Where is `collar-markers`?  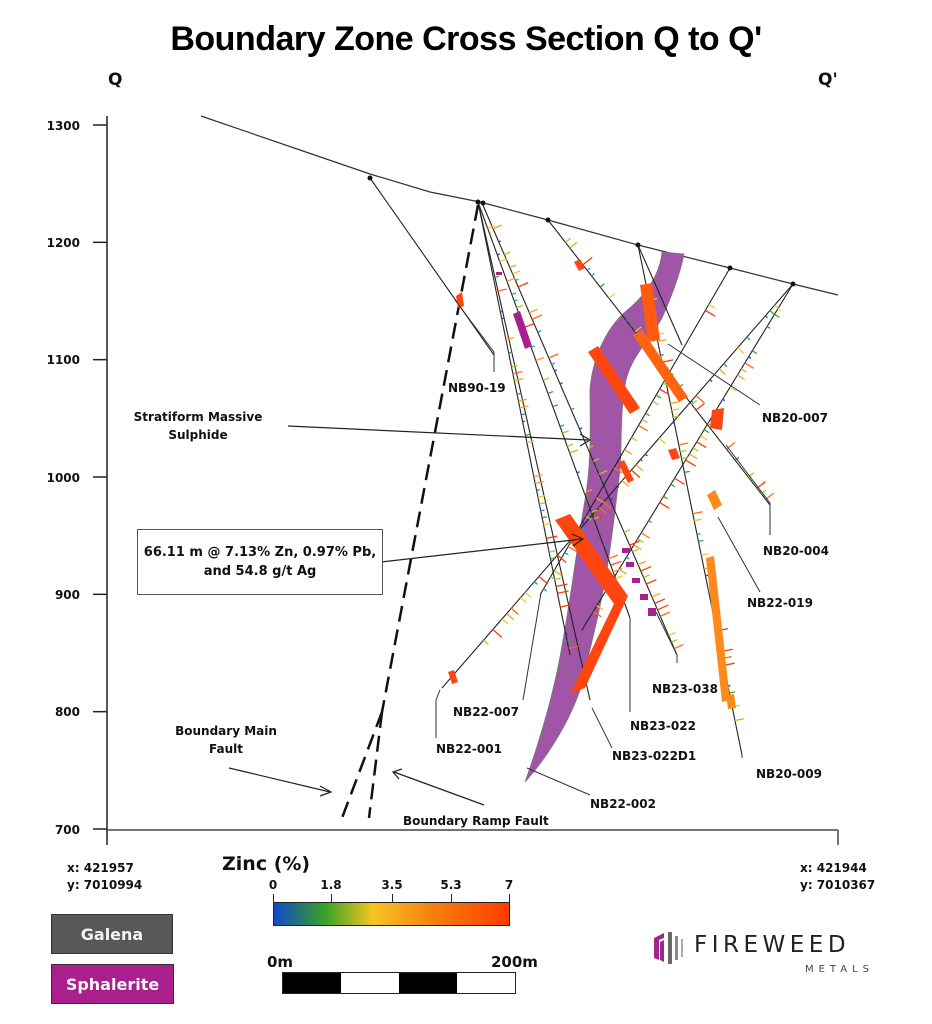
collar-markers is located at coordinates (581, 231).